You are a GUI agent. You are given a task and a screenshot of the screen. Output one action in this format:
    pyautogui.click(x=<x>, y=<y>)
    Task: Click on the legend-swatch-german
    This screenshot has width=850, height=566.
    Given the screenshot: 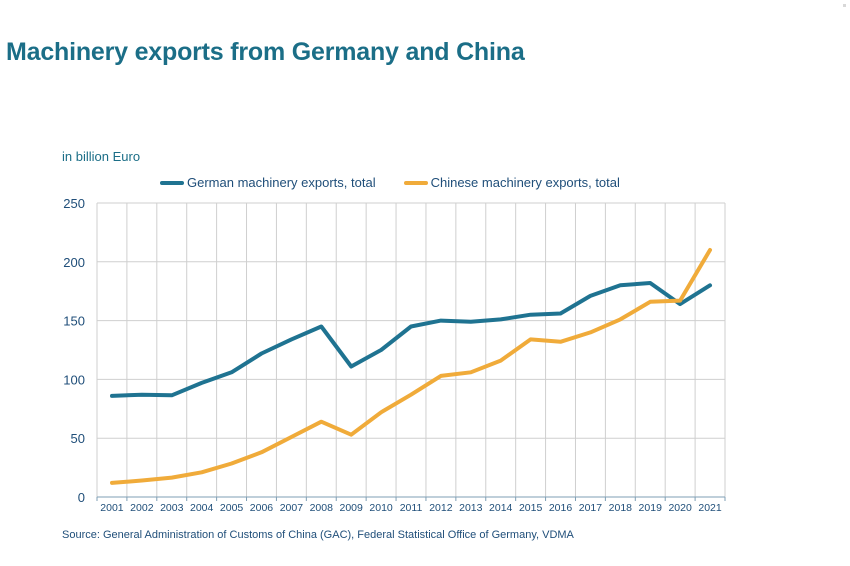 What is the action you would take?
    pyautogui.click(x=172, y=182)
    